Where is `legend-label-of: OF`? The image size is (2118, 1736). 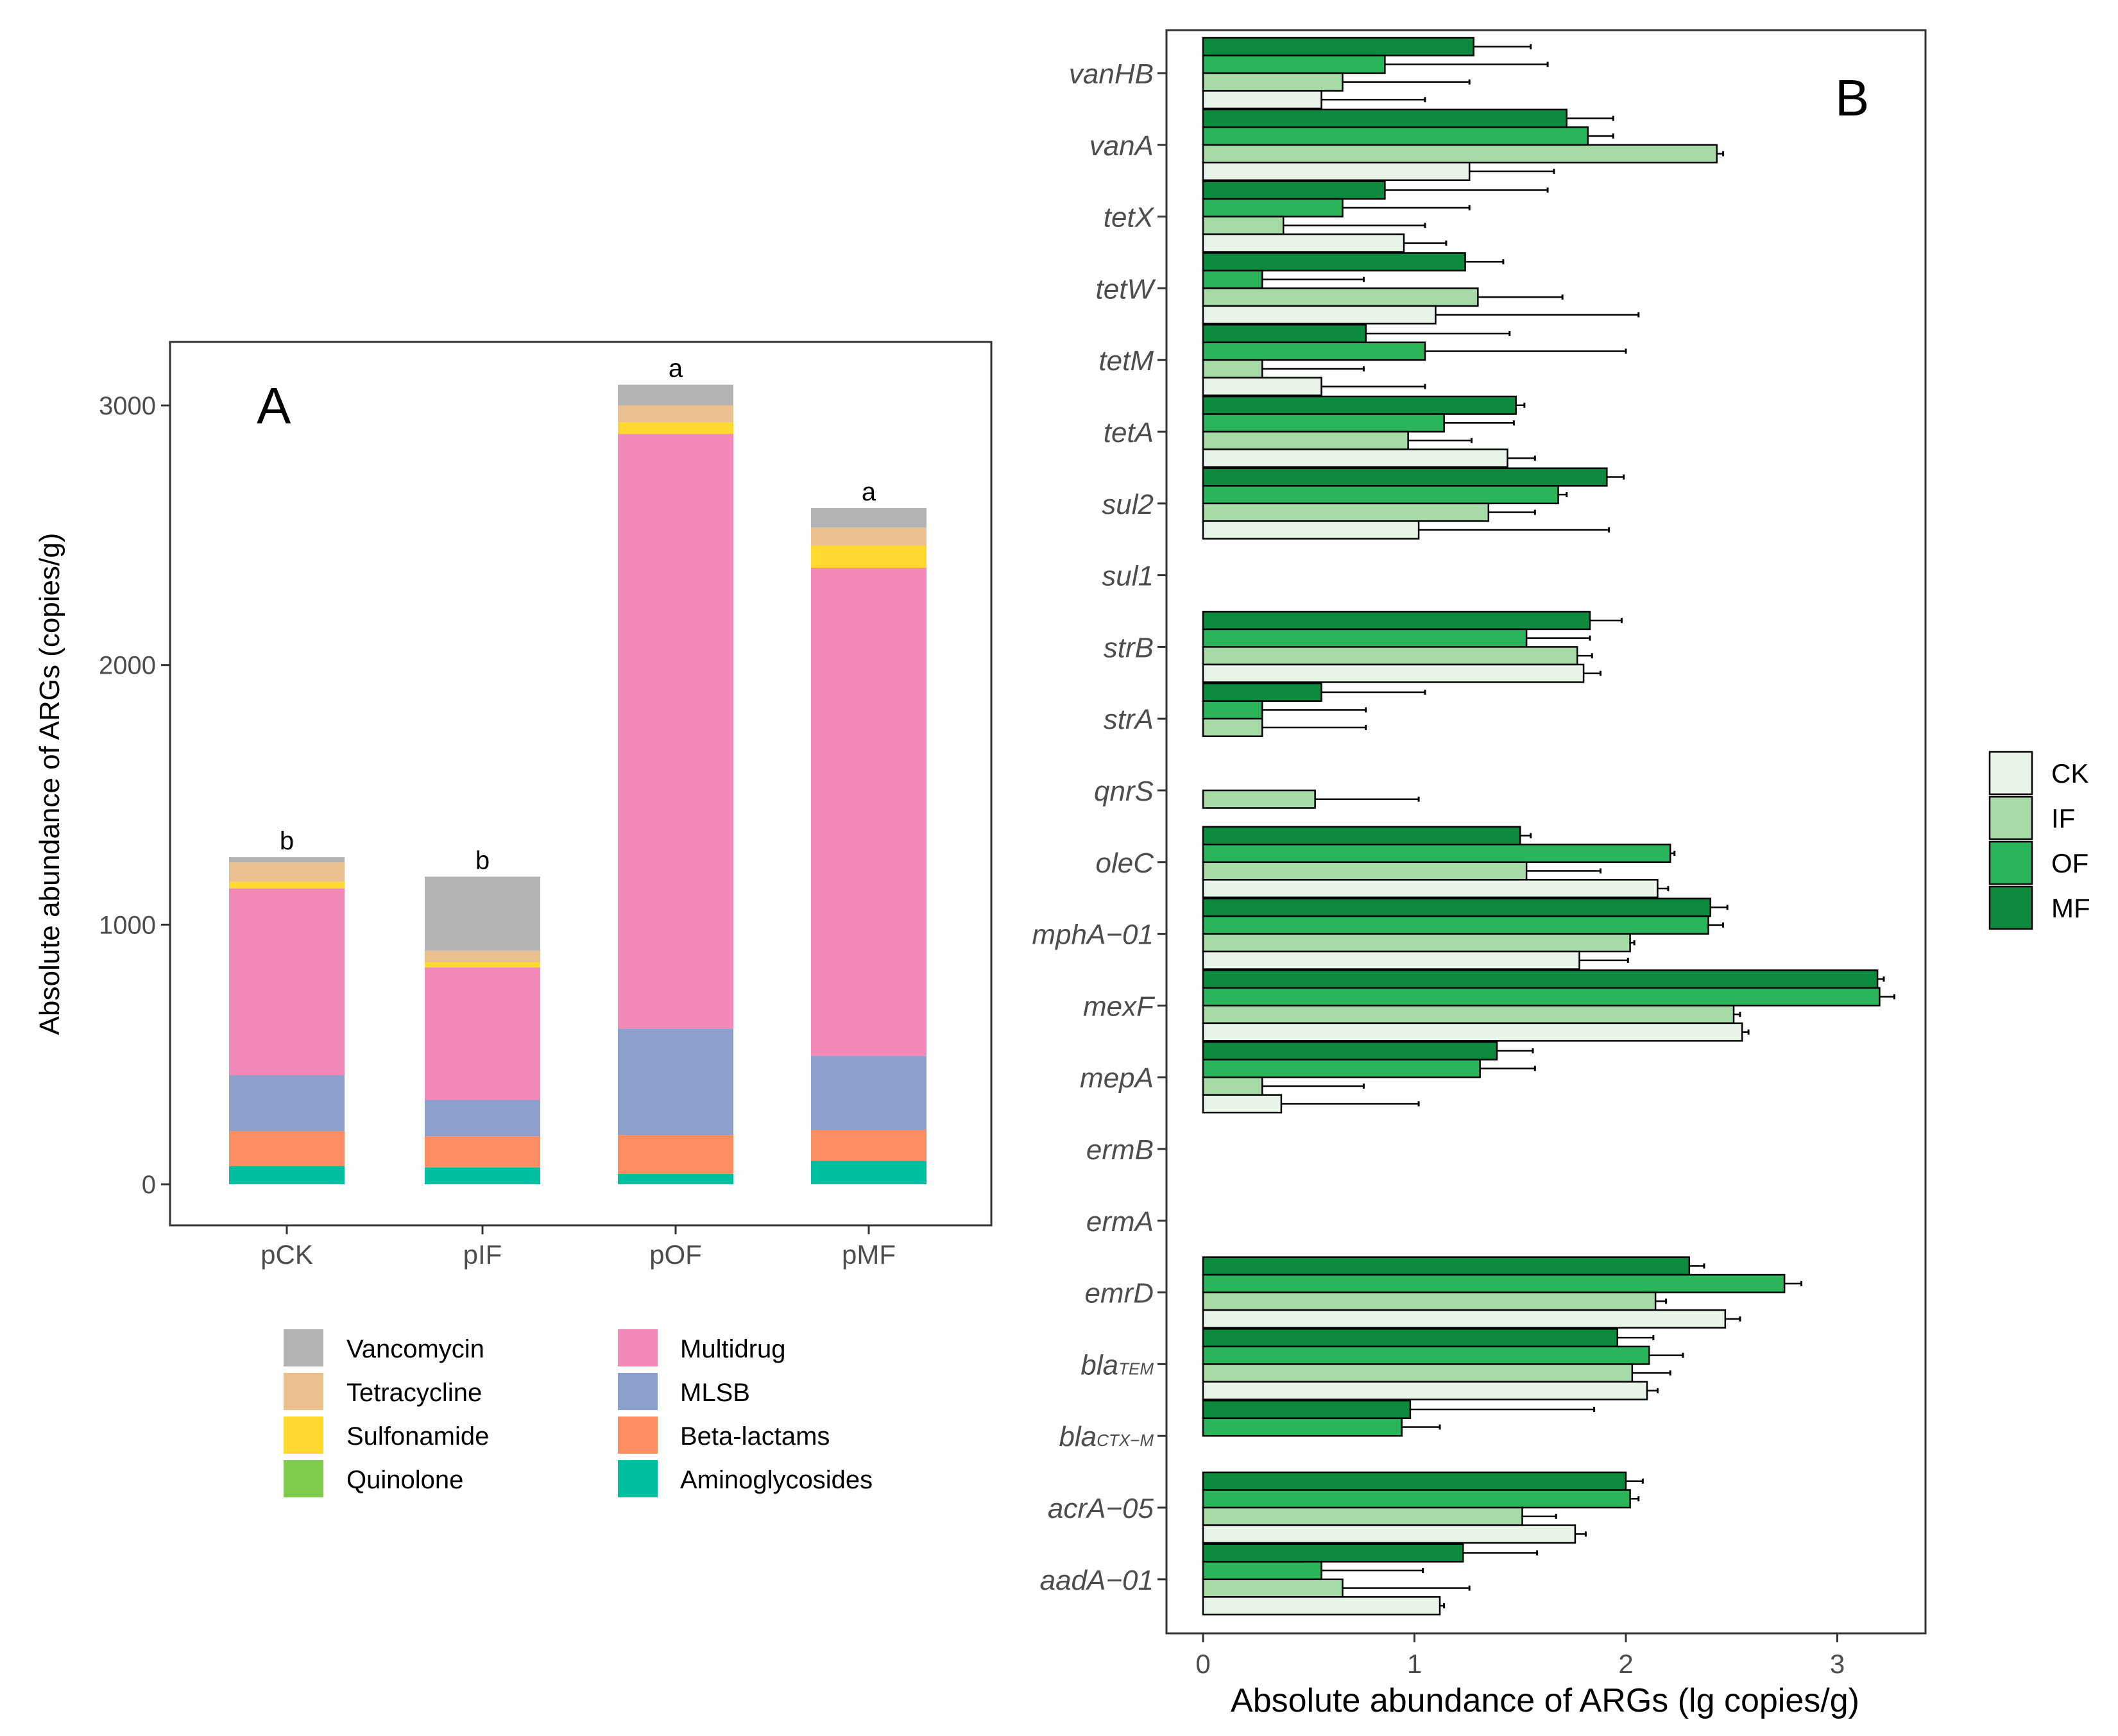 legend-label-of: OF is located at coordinates (2069, 863).